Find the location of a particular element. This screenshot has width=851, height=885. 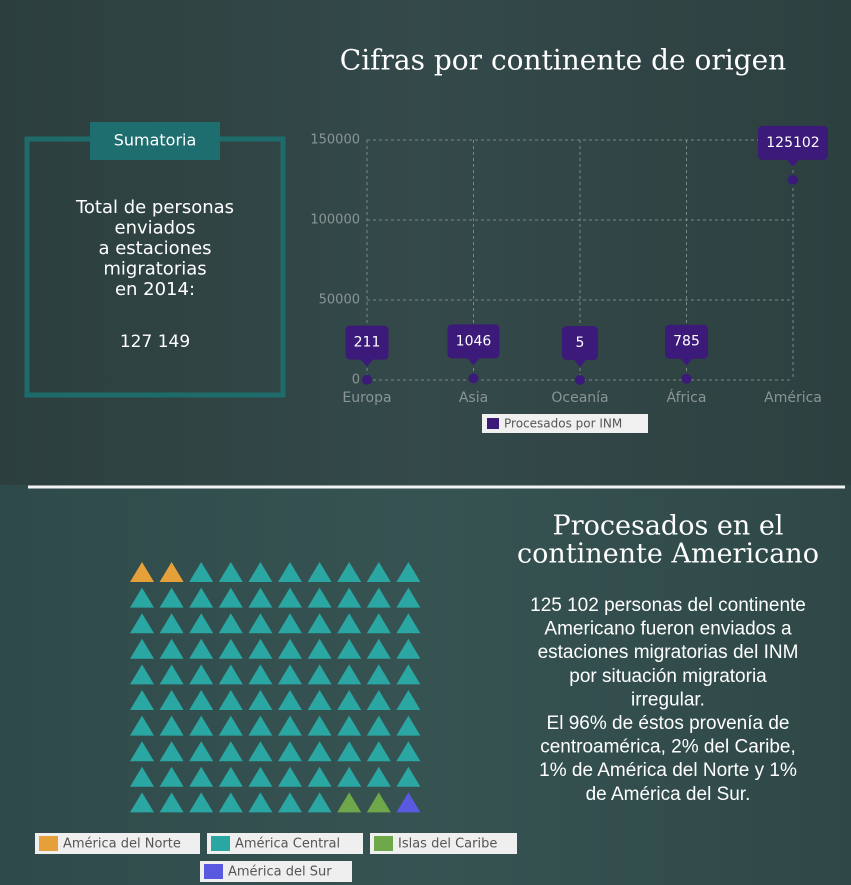

y-tick-label: 0 is located at coordinates (356, 380).